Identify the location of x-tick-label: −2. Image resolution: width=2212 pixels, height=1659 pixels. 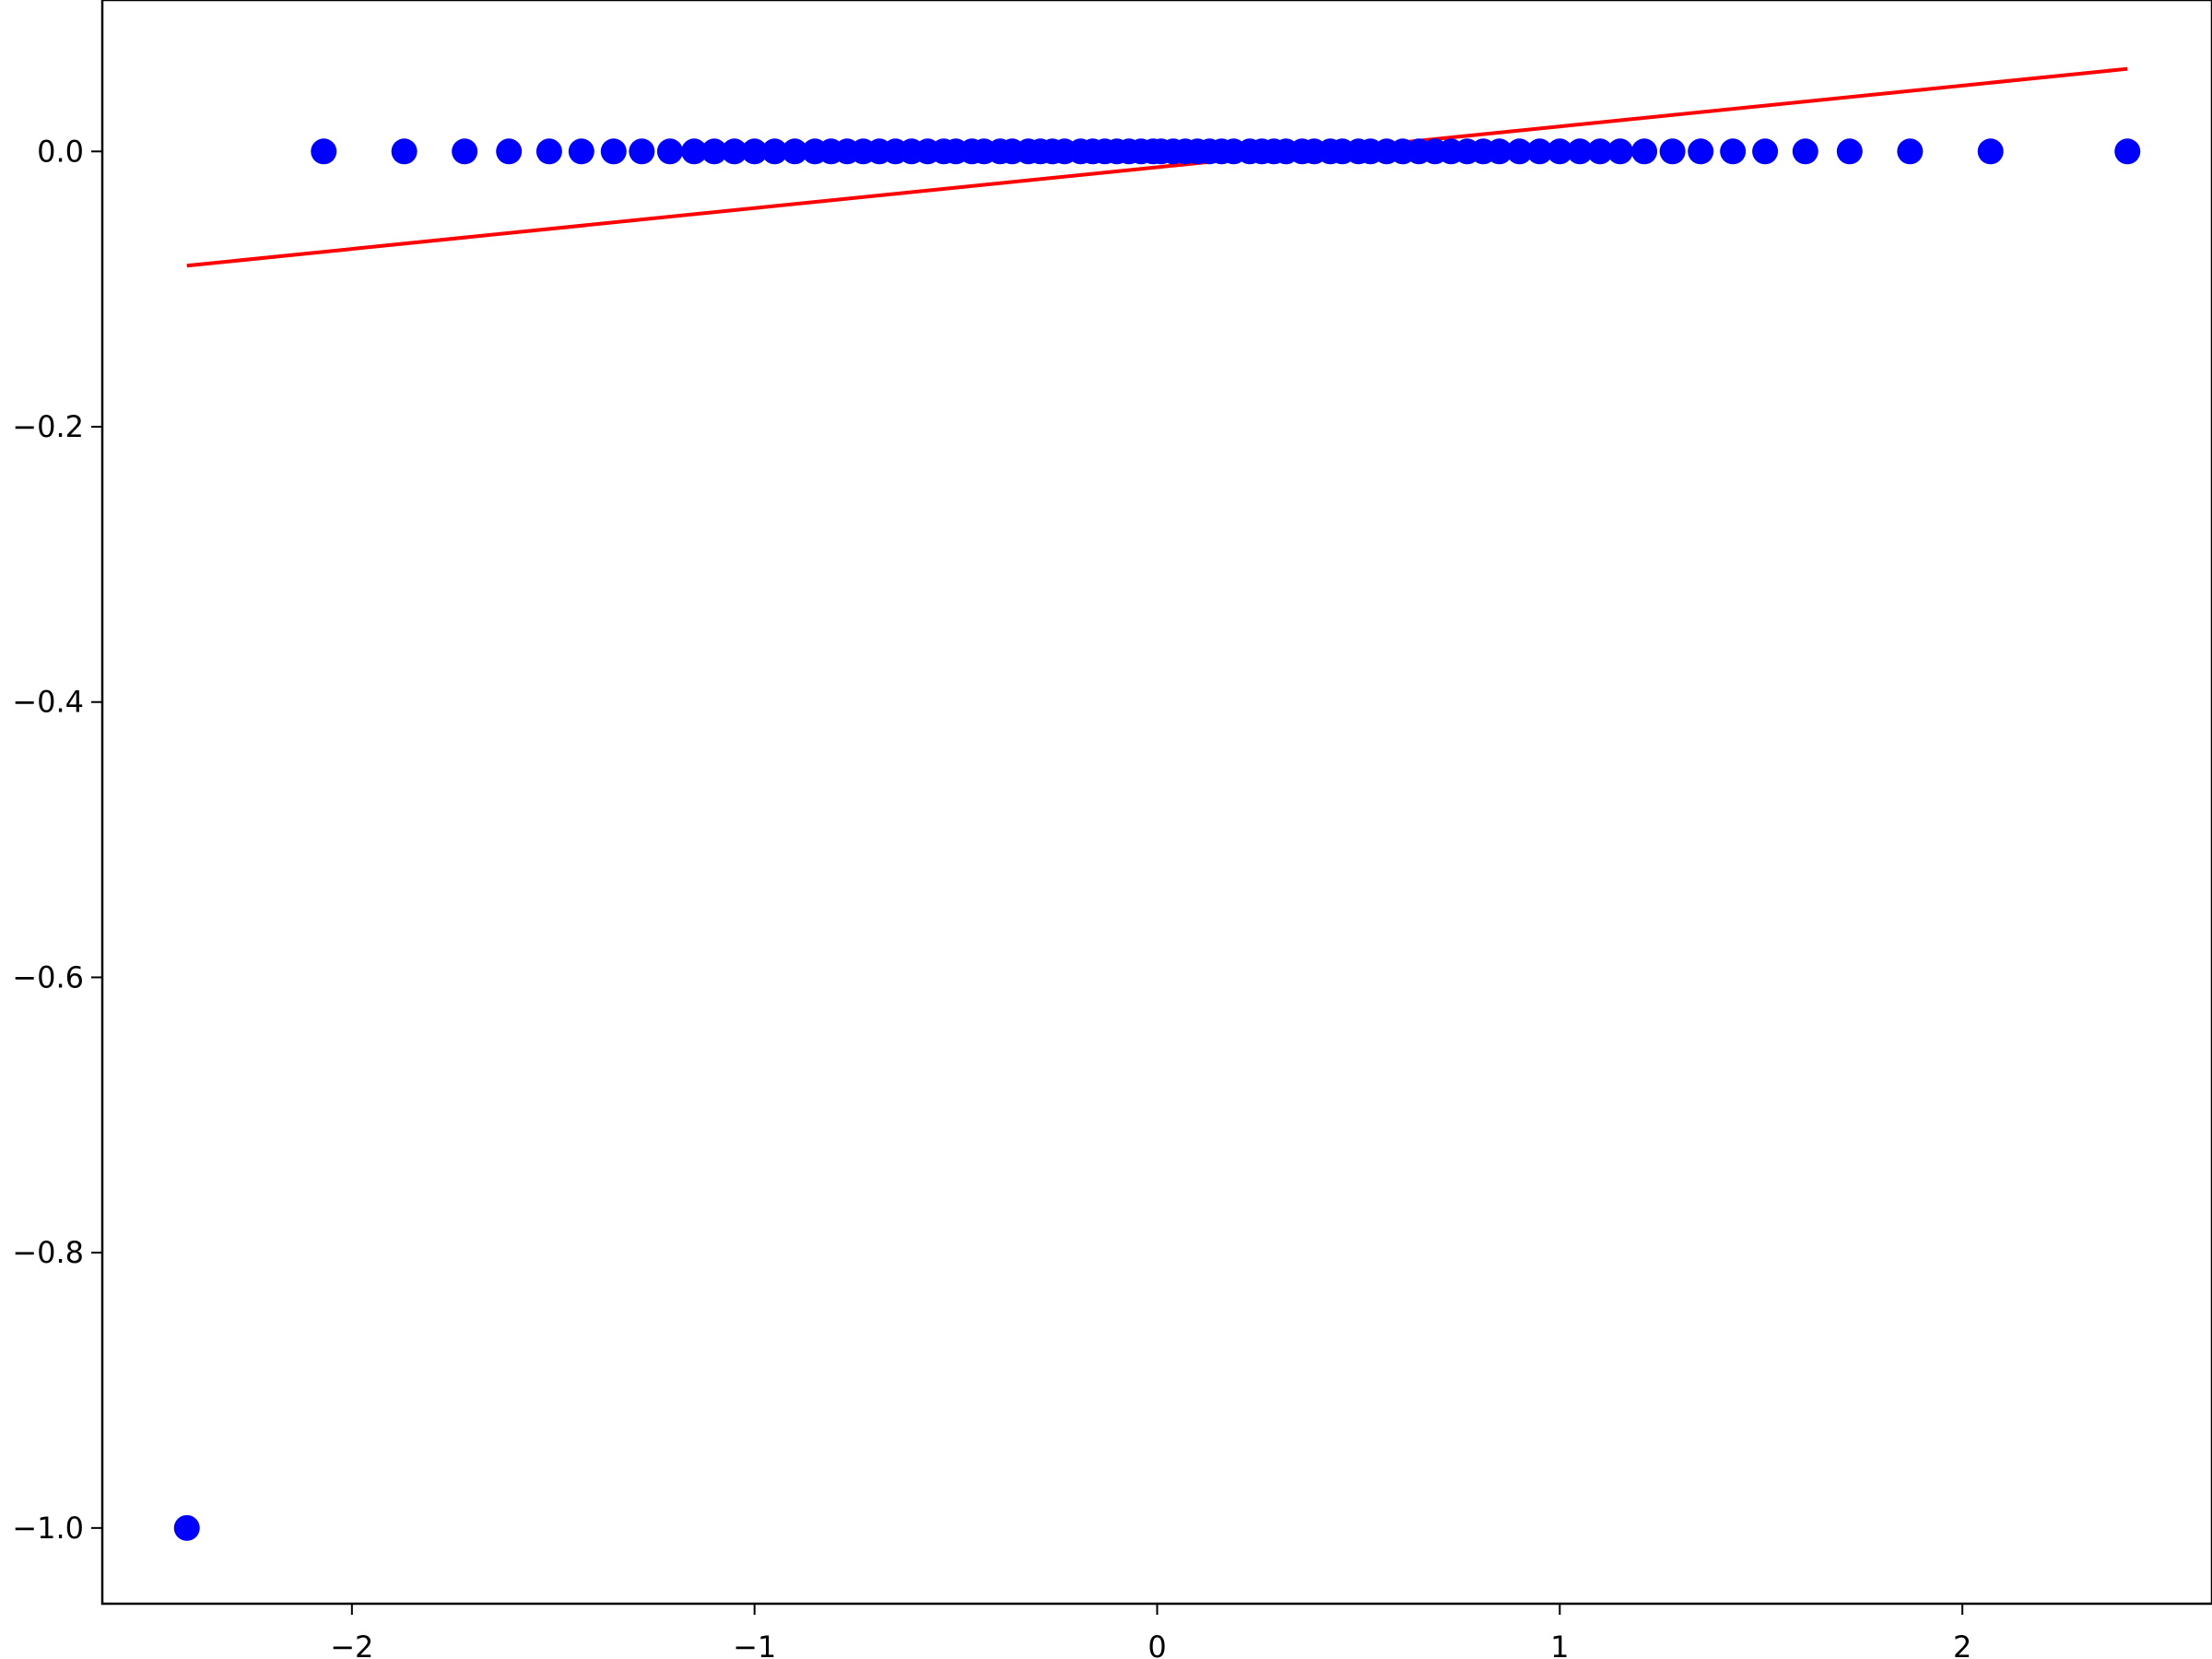
(351, 1644).